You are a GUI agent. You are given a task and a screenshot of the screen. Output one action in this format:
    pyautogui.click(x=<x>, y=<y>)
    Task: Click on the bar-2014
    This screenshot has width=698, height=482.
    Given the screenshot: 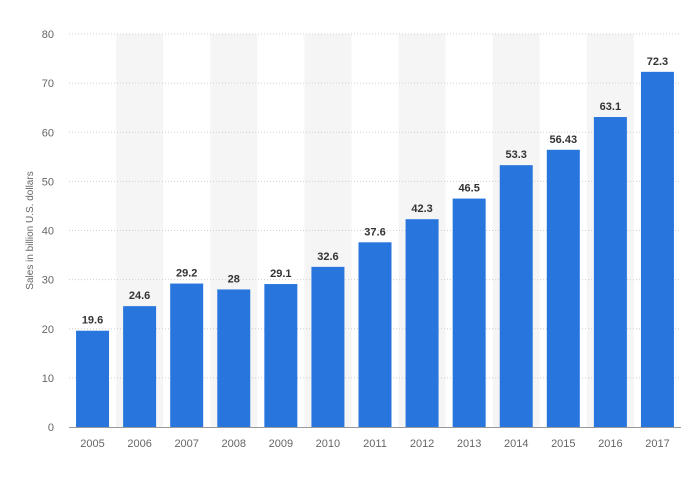 What is the action you would take?
    pyautogui.click(x=516, y=296)
    